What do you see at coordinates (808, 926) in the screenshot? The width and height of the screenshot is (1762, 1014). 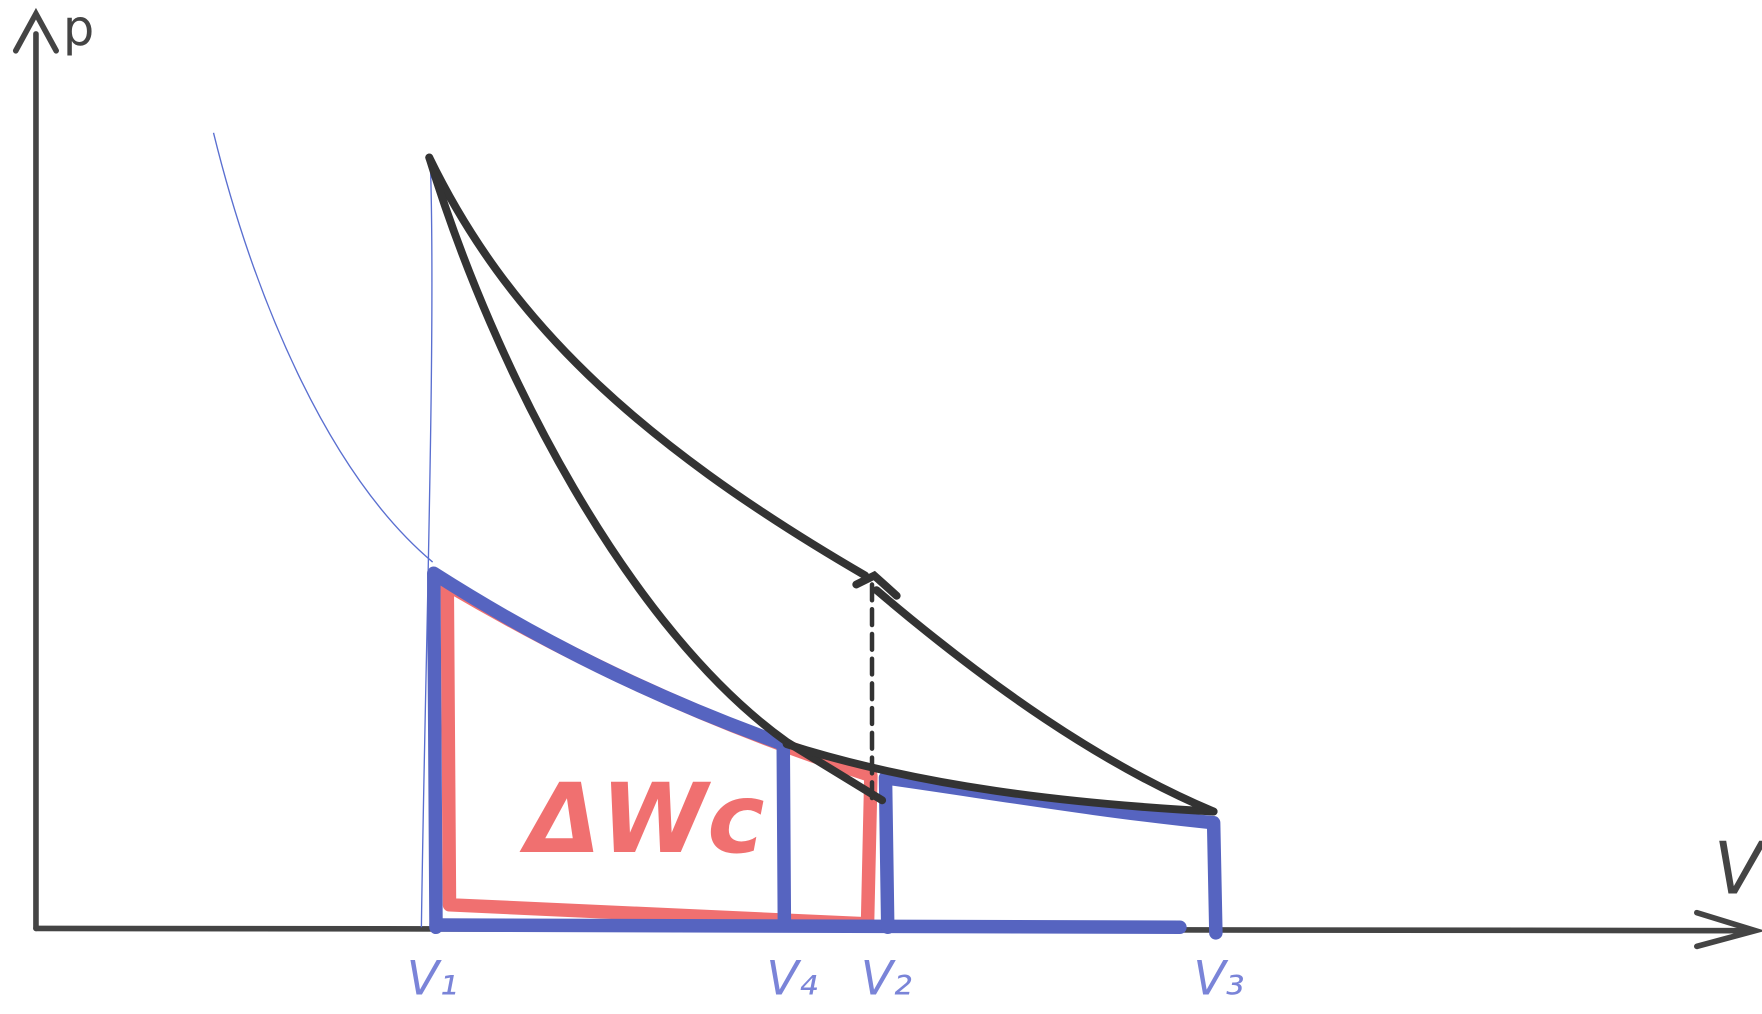 I see `base-line` at bounding box center [808, 926].